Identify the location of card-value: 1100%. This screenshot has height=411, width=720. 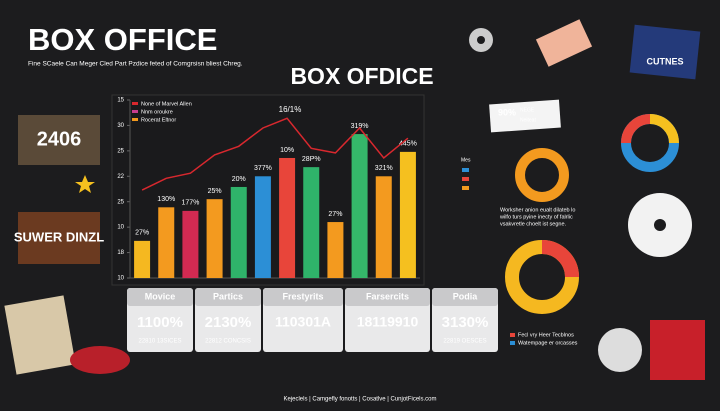
(160, 322).